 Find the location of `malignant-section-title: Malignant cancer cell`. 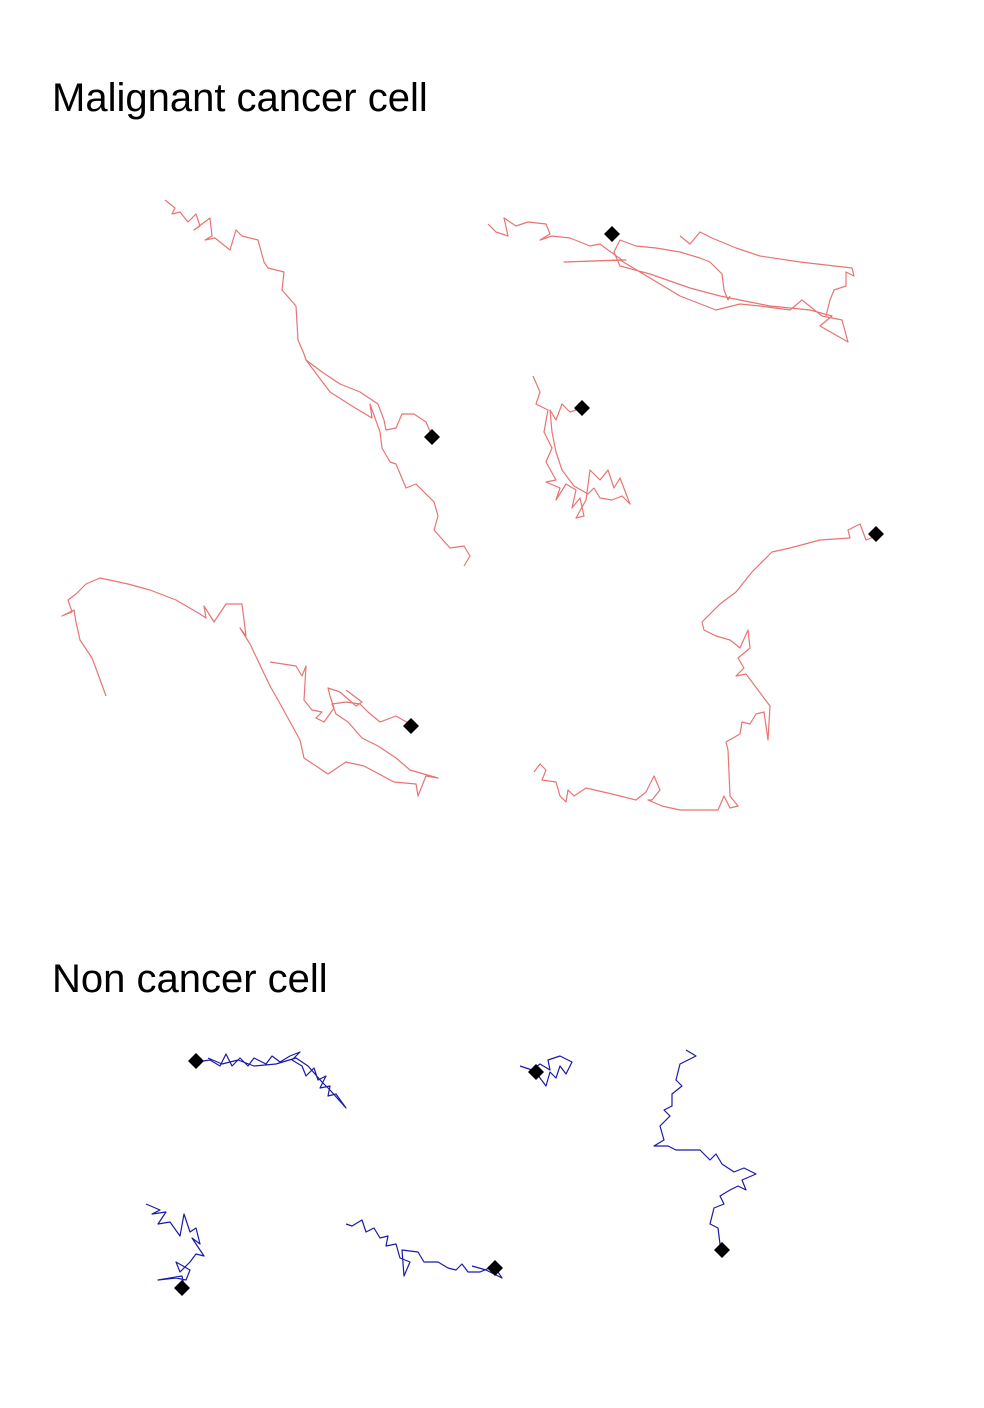

malignant-section-title: Malignant cancer cell is located at coordinates (240, 98).